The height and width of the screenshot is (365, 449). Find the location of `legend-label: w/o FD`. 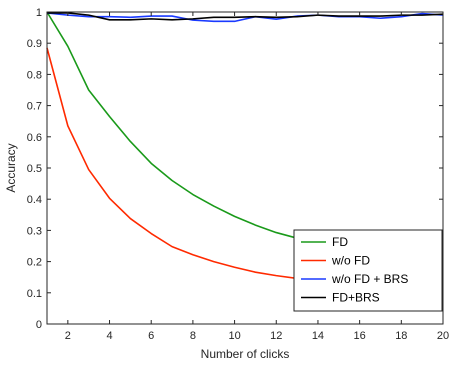

legend-label: w/o FD is located at coordinates (350, 261).